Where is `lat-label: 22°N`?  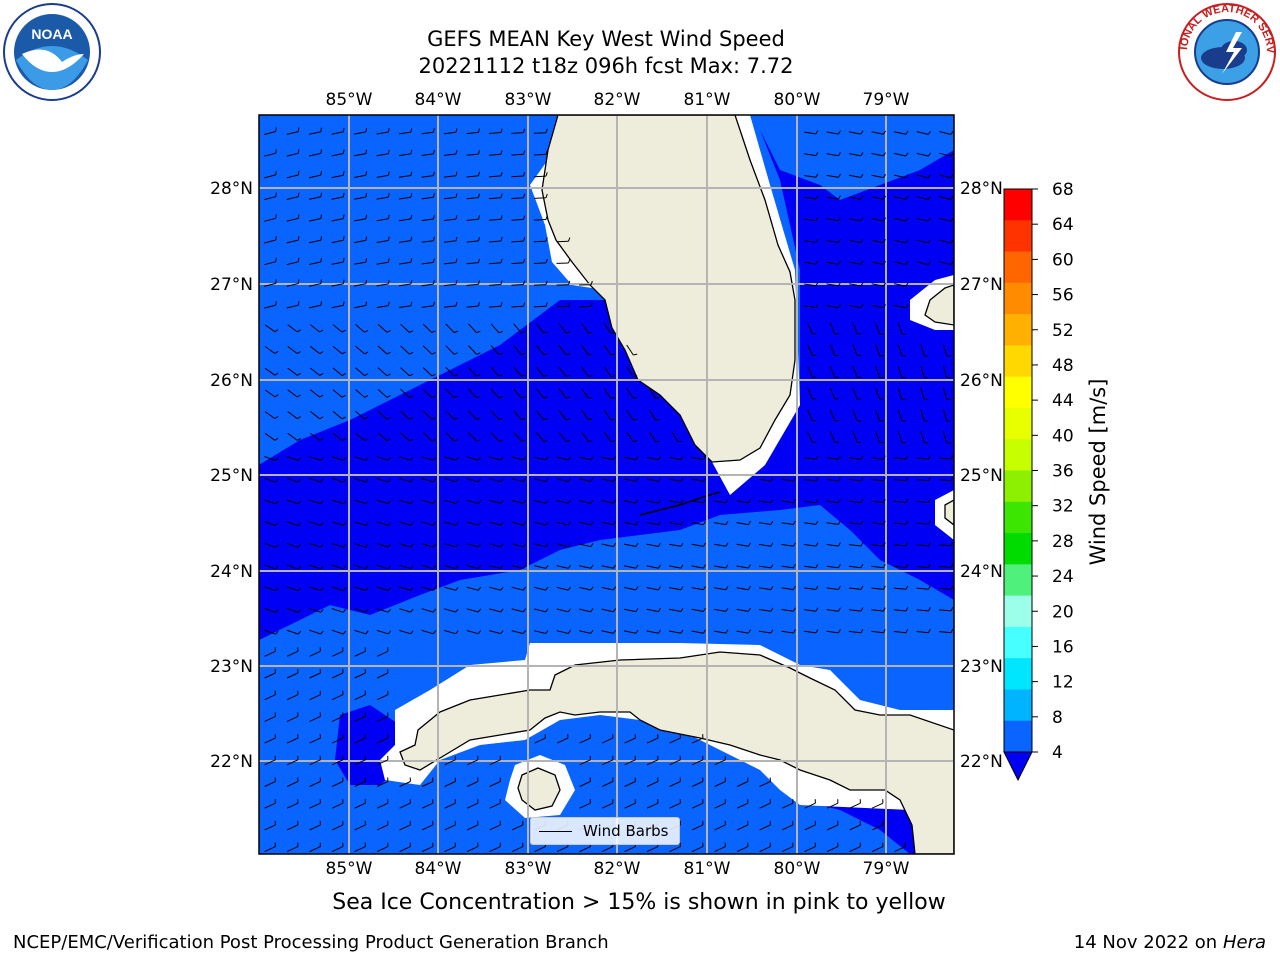
lat-label: 22°N is located at coordinates (231, 762).